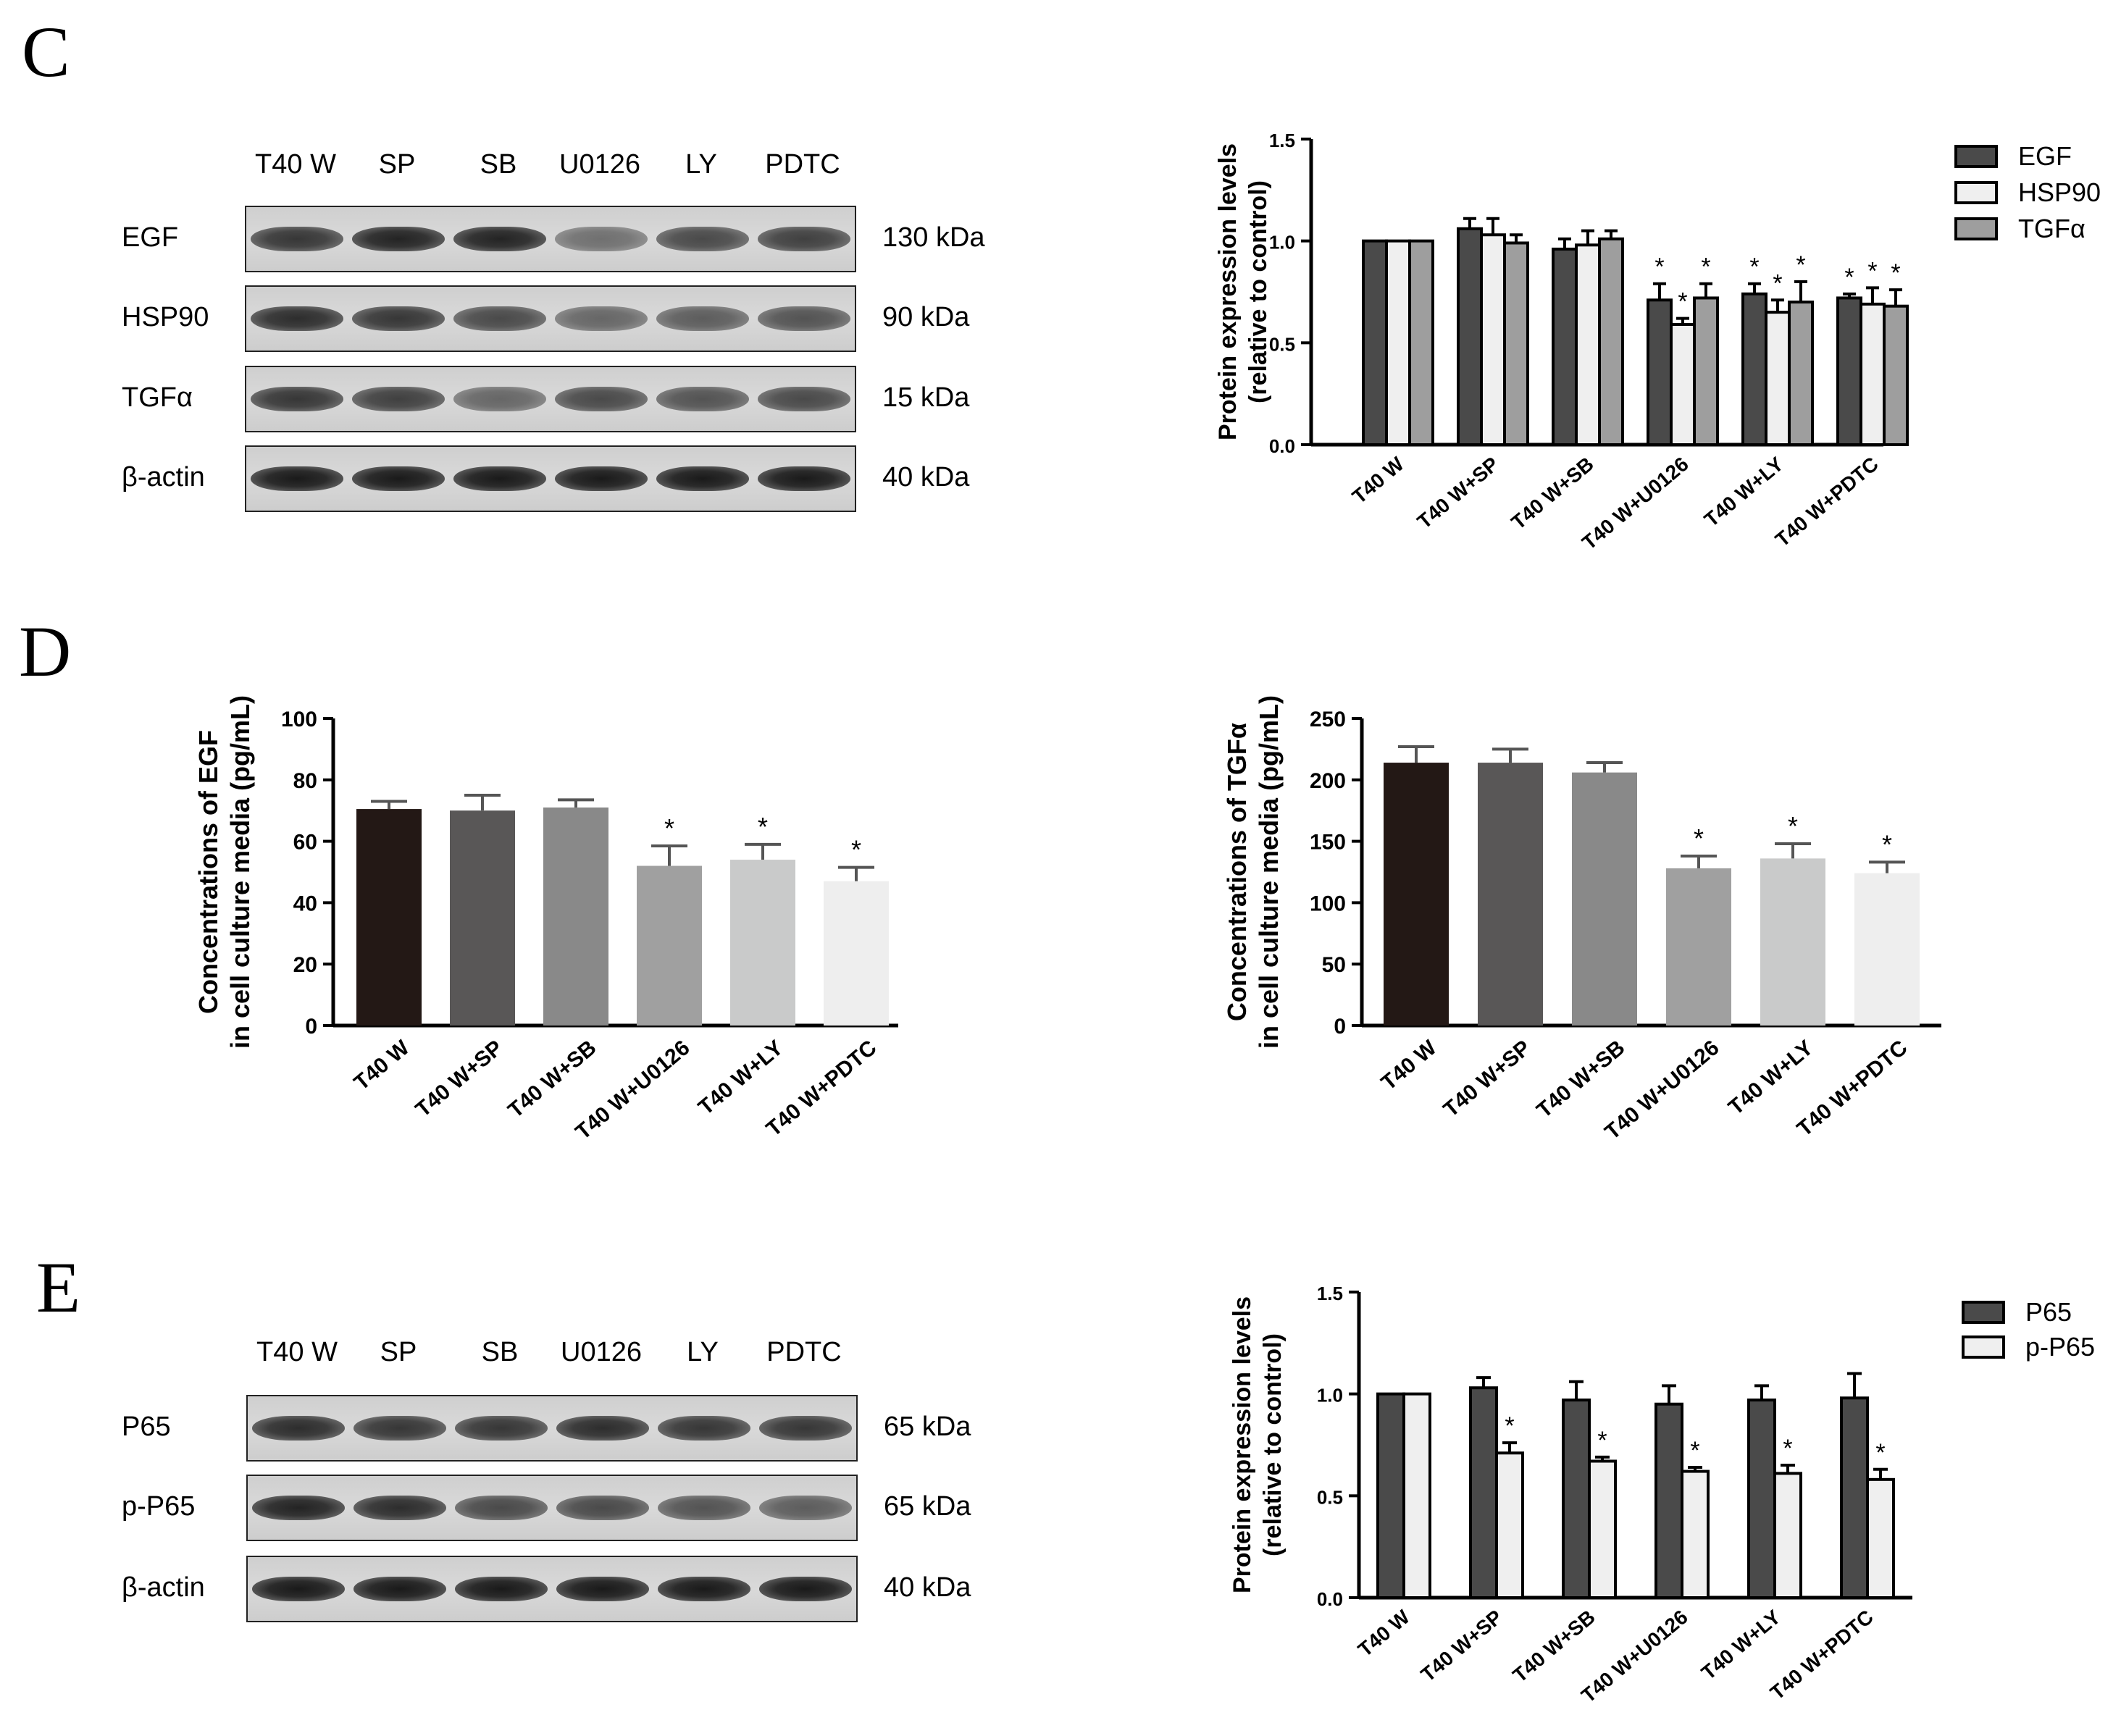 Image resolution: width=2121 pixels, height=1736 pixels. I want to click on y-axis-title: Concentrations of TGFα, so click(1237, 872).